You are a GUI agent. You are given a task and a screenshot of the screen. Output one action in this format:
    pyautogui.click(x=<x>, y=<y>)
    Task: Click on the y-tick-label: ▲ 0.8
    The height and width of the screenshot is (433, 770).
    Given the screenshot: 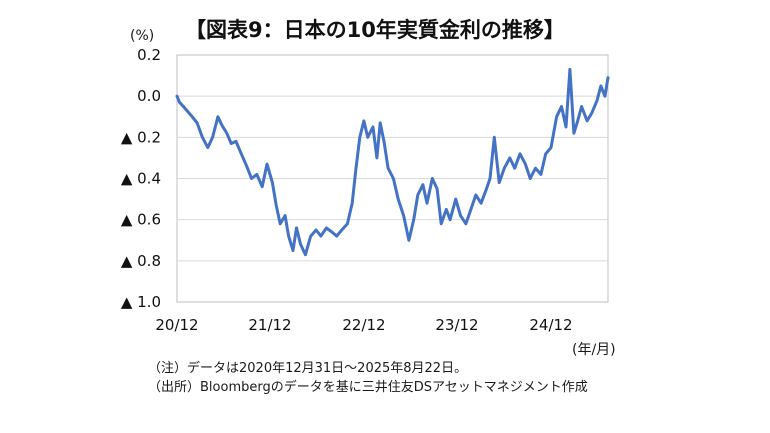 What is the action you would take?
    pyautogui.click(x=141, y=261)
    